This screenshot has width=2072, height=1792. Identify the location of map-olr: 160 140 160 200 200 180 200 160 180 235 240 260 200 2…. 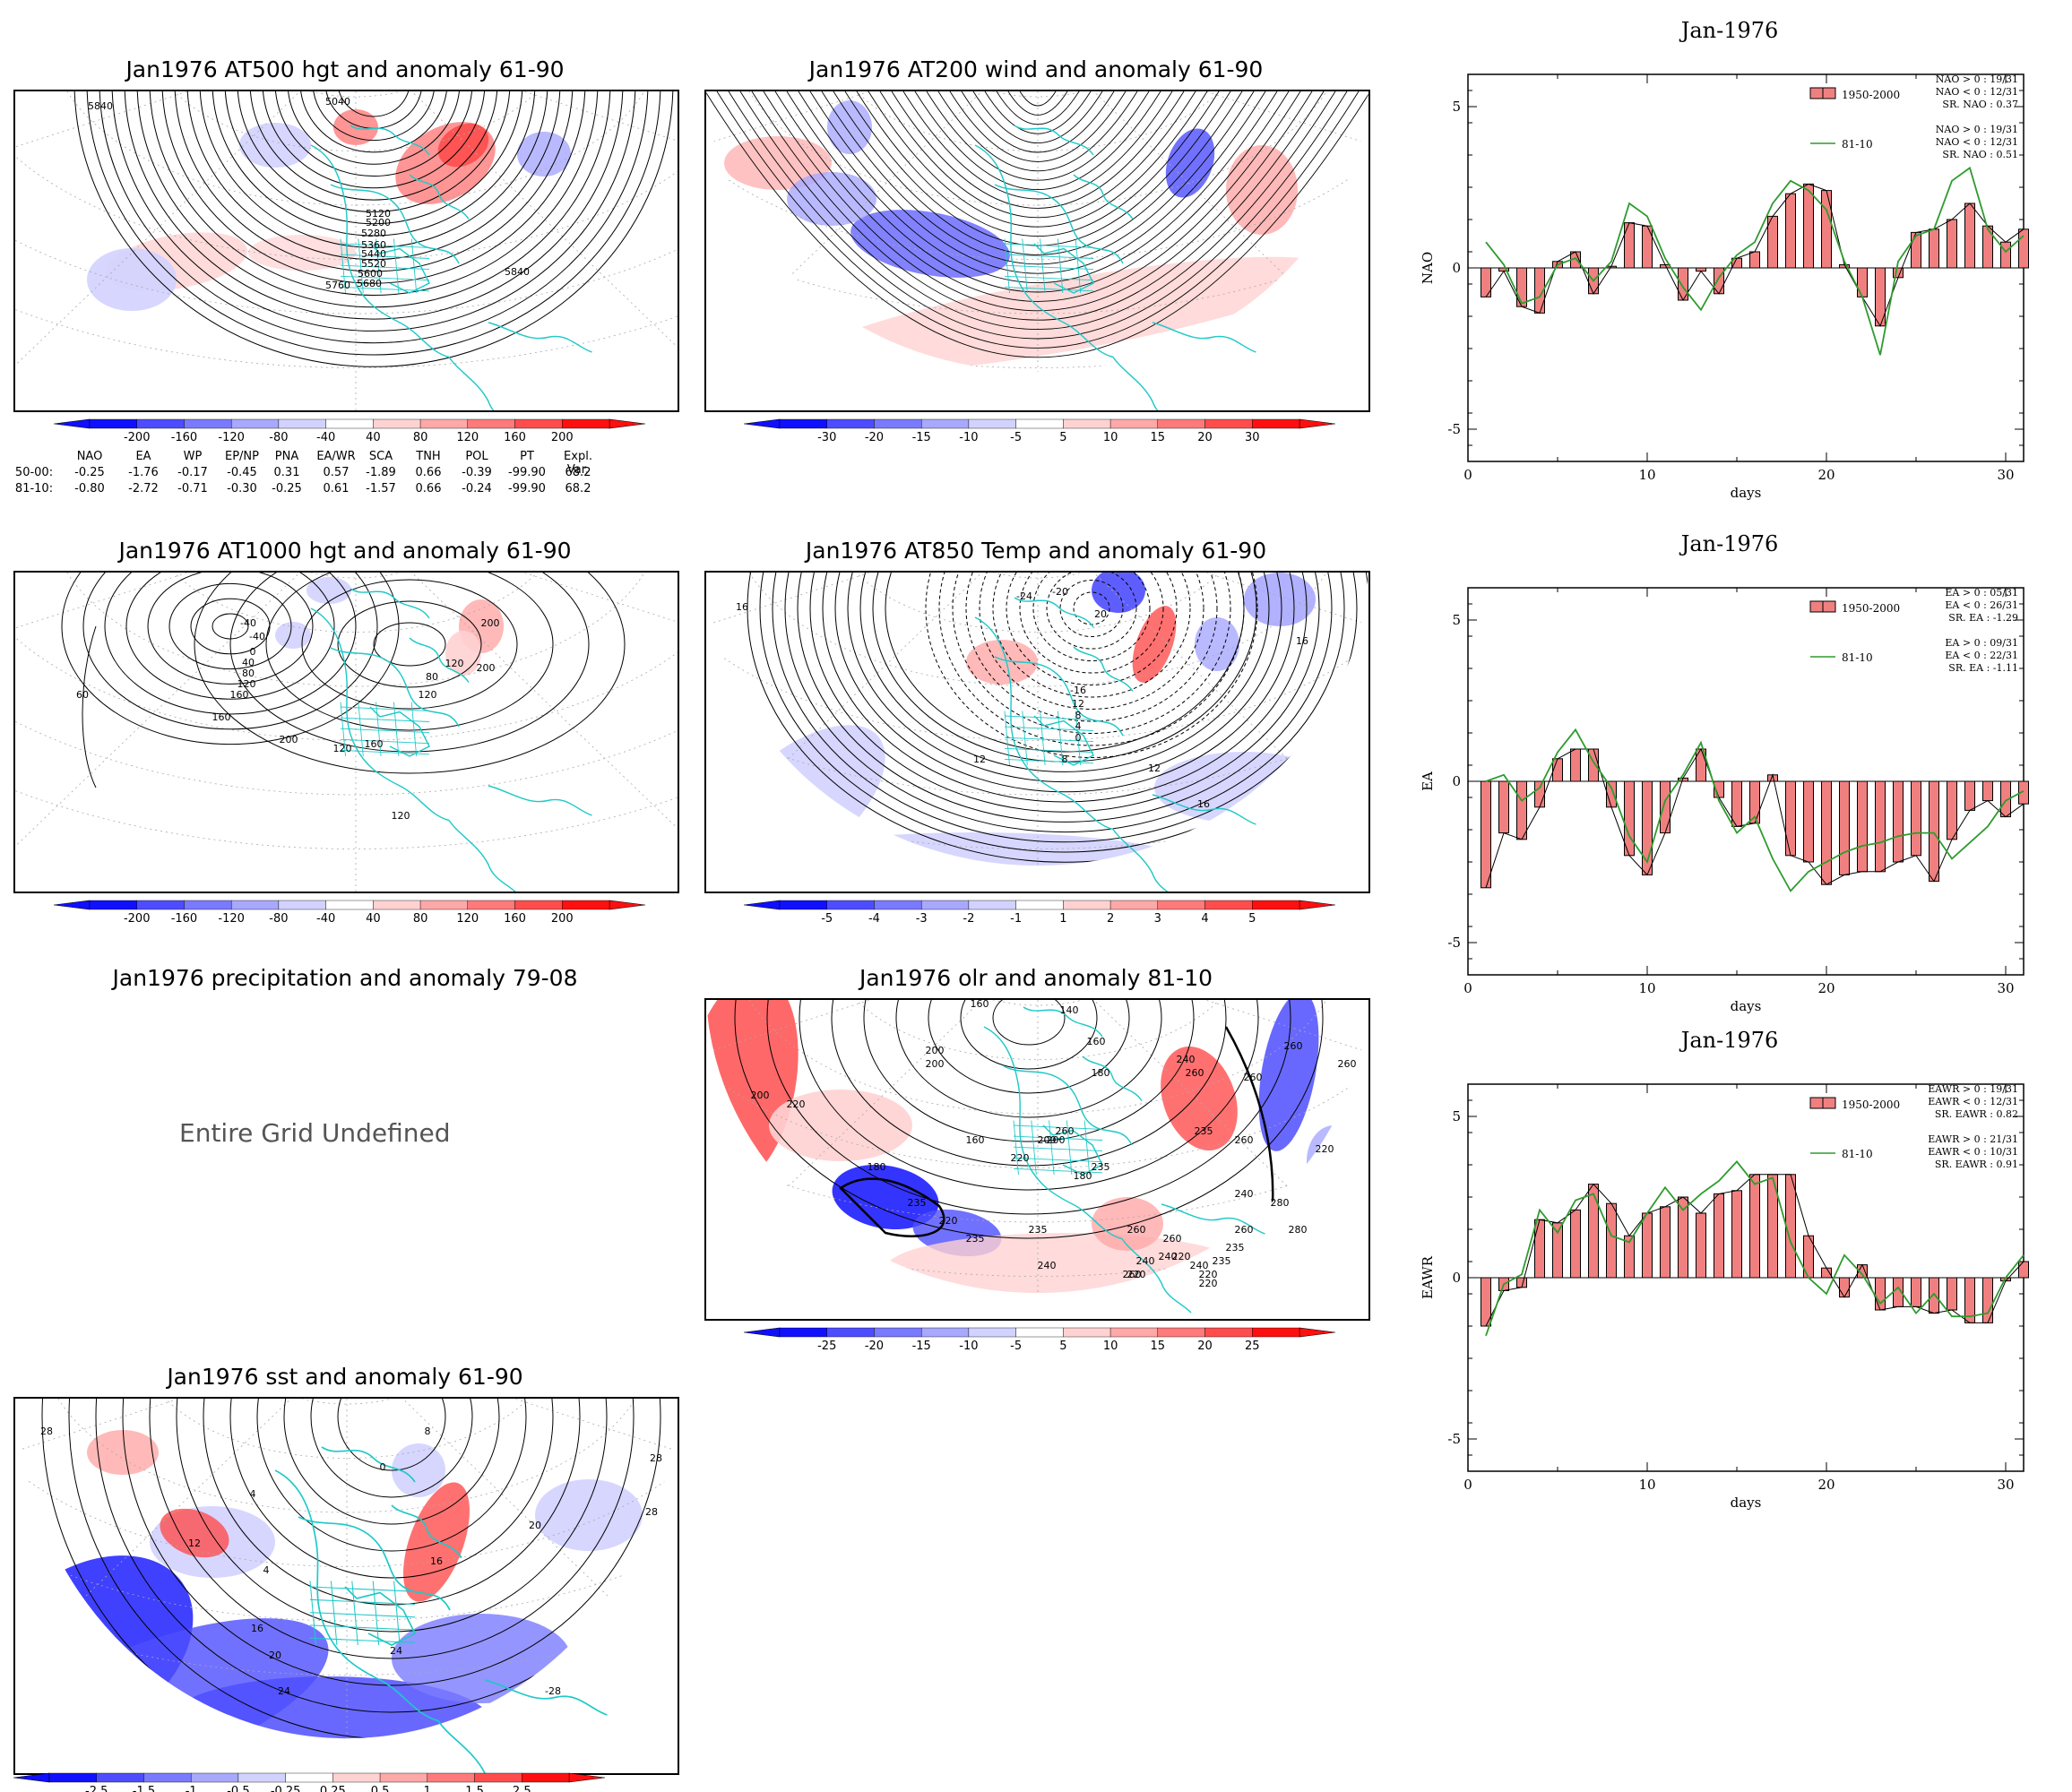
(1037, 1160).